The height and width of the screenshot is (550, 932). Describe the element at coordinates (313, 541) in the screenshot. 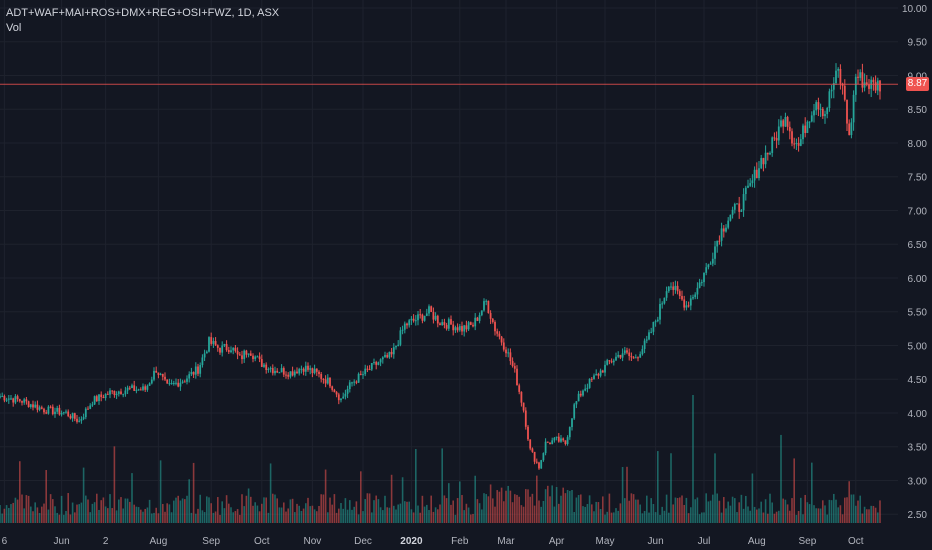

I see `x-axis-tick-label: Nov` at that location.